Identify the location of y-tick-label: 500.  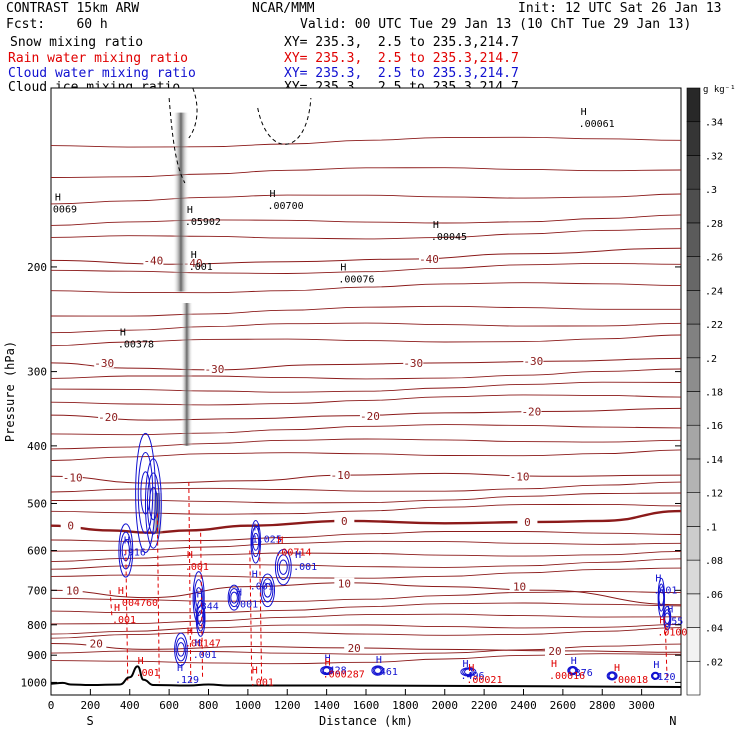
(37, 503).